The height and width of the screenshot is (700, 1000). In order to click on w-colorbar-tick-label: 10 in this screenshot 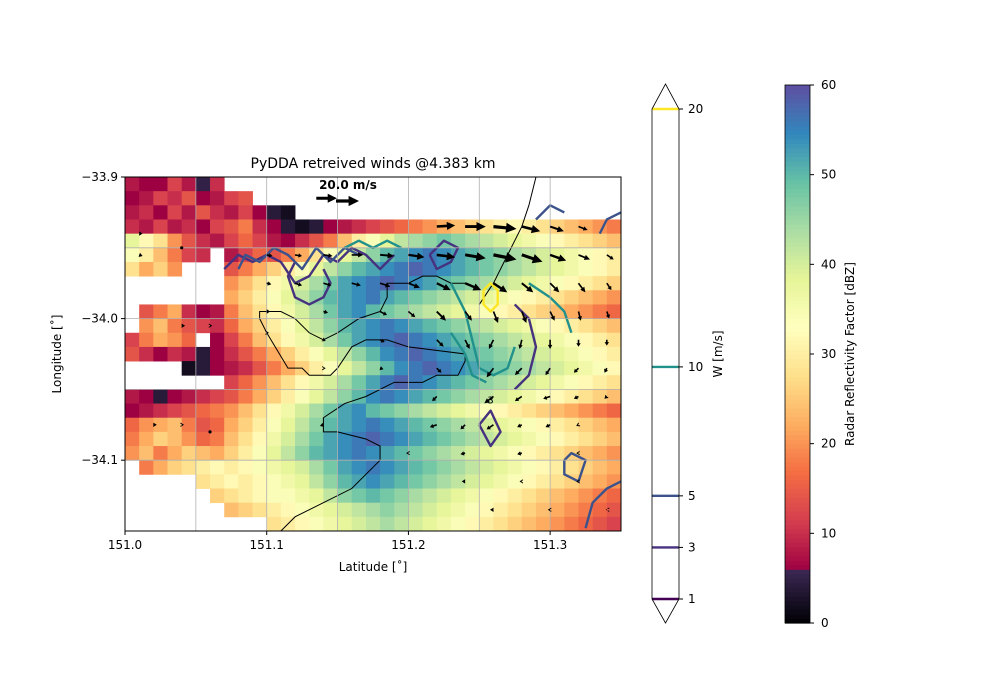, I will do `click(695, 367)`.